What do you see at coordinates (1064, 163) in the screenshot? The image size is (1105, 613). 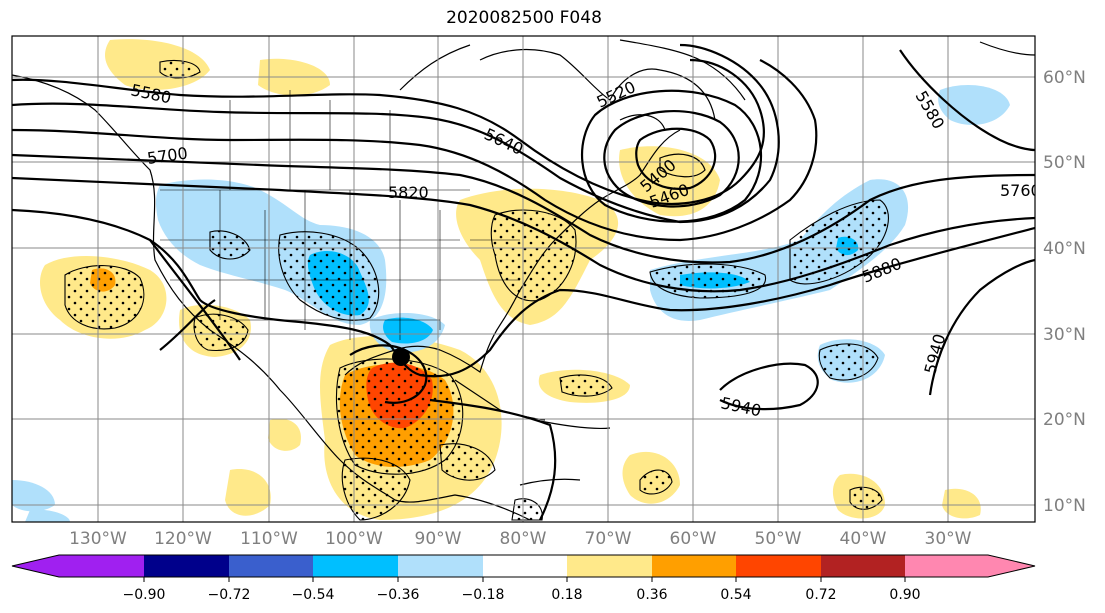 I see `lat-label: 50°N` at bounding box center [1064, 163].